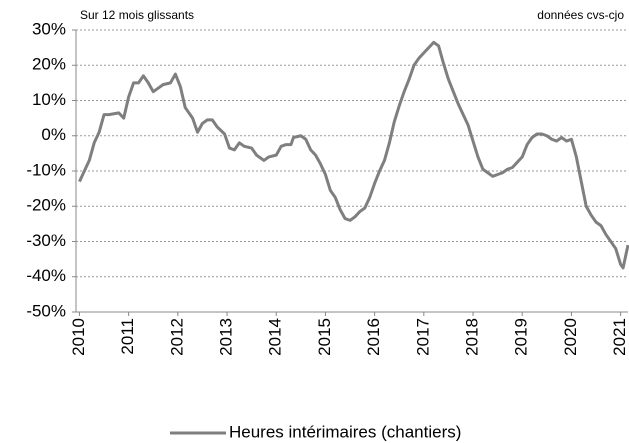  What do you see at coordinates (619, 337) in the screenshot?
I see `x-tick-label: 2021` at bounding box center [619, 337].